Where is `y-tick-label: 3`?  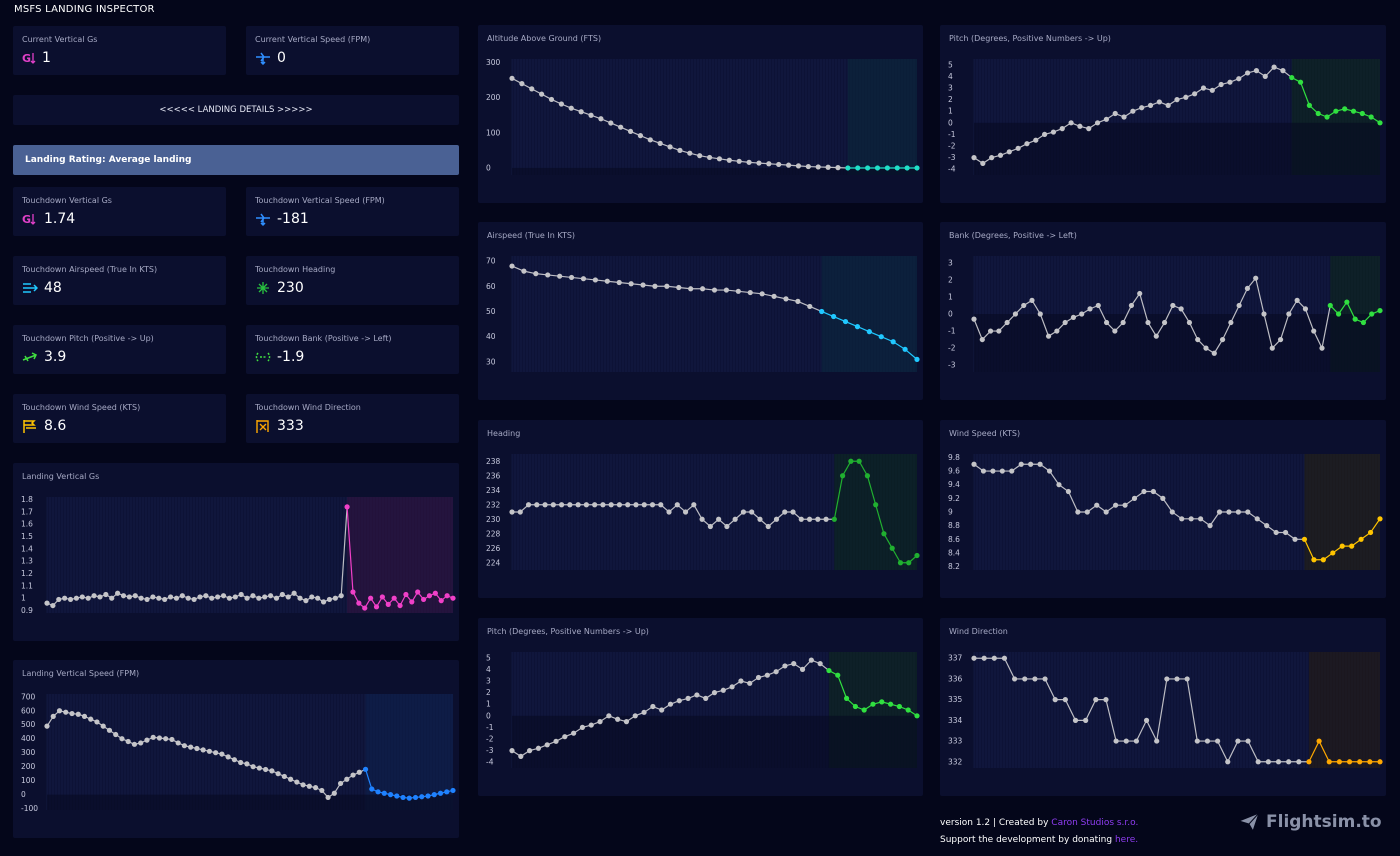
y-tick-label: 3 is located at coordinates (488, 681).